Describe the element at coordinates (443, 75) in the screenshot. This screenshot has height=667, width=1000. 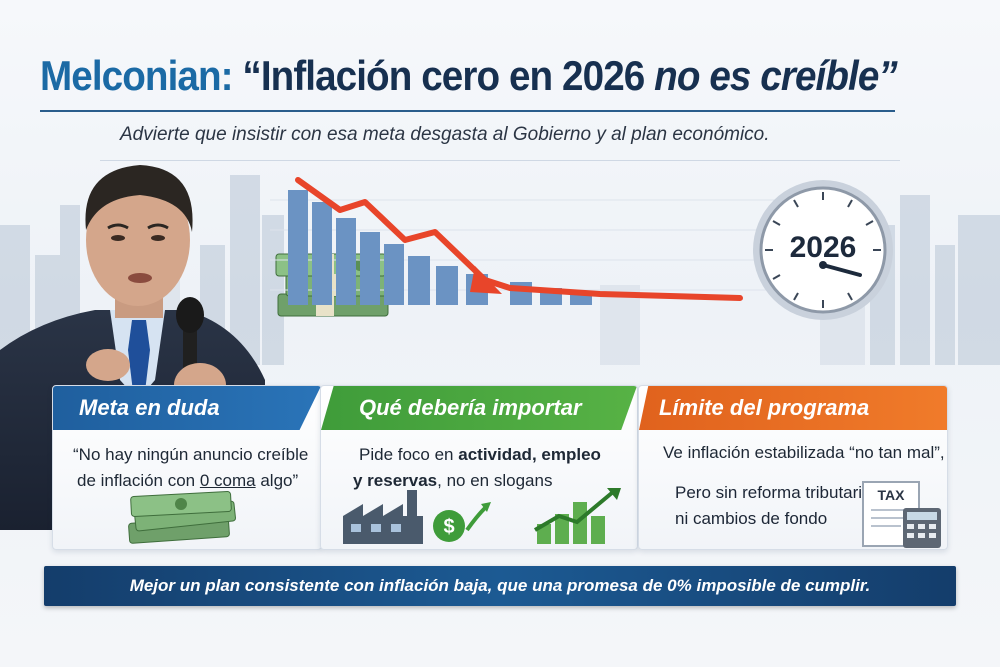
I see `title-quote-part1: “Inflación cero en 2026` at that location.